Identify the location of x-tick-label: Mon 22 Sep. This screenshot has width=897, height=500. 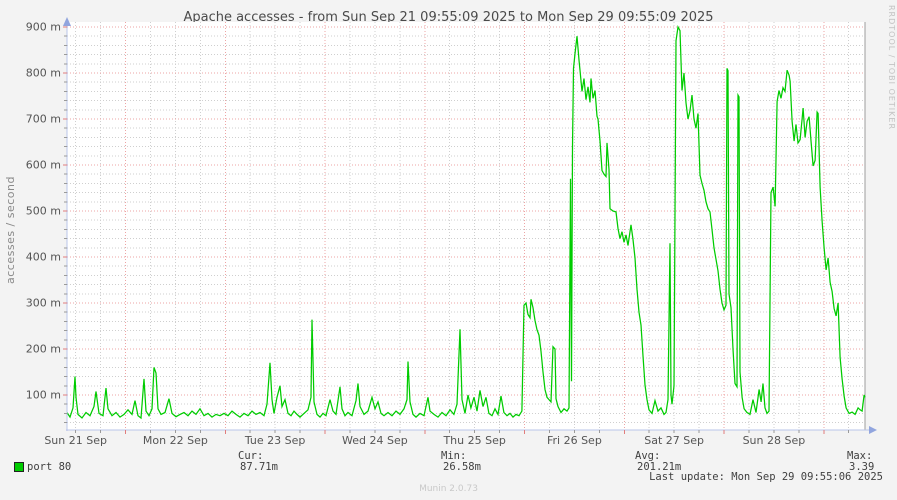
(175, 440).